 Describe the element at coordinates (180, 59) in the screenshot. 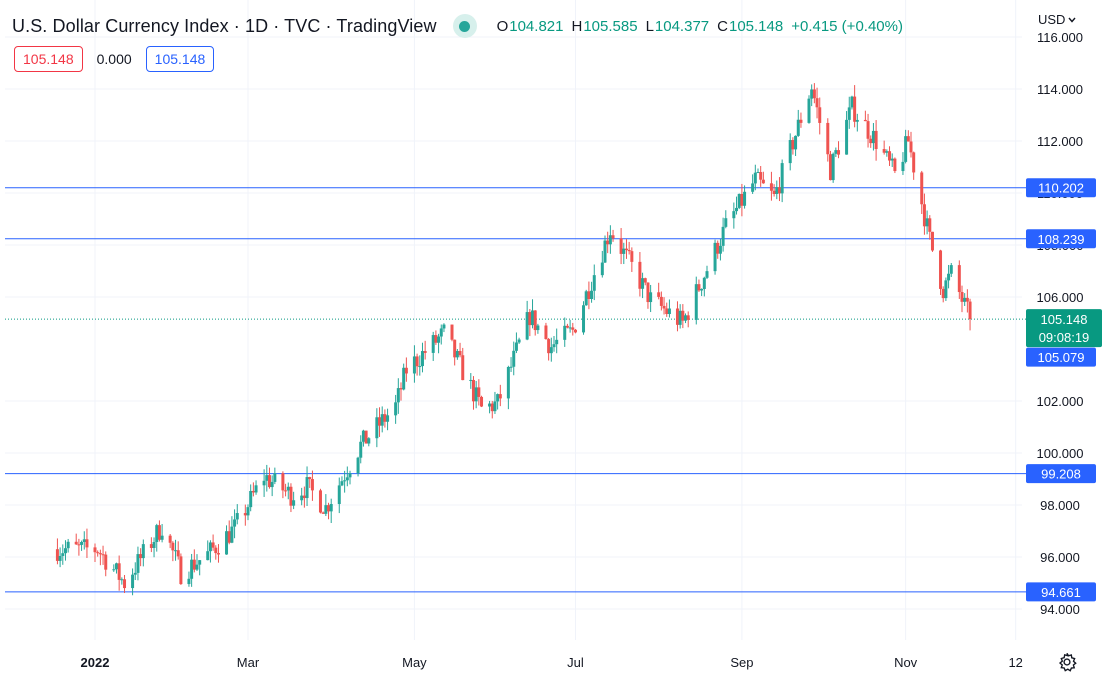

I see `indicator-value-right: 105.148` at that location.